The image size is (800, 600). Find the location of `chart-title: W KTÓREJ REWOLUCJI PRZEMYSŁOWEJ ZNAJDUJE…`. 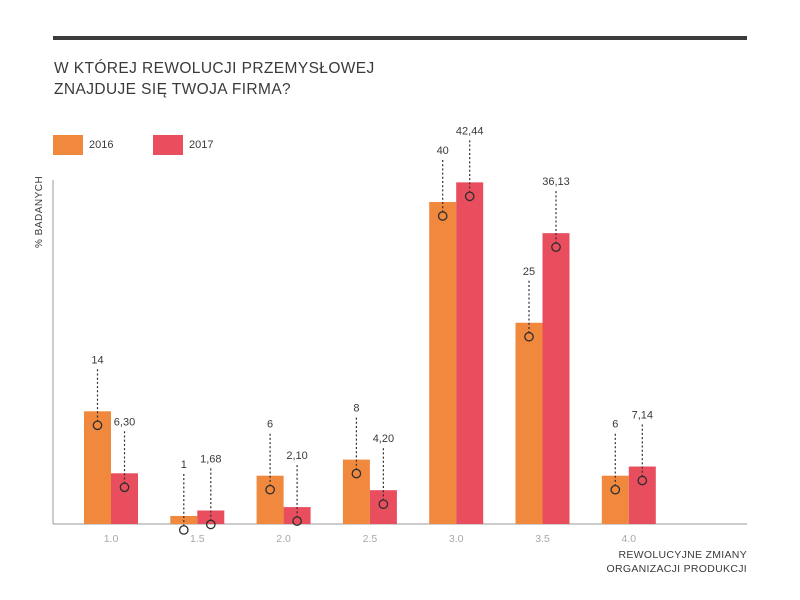

chart-title: W KTÓREJ REWOLUCJI PRZEMYSŁOWEJ ZNAJDUJE… is located at coordinates (354, 79).